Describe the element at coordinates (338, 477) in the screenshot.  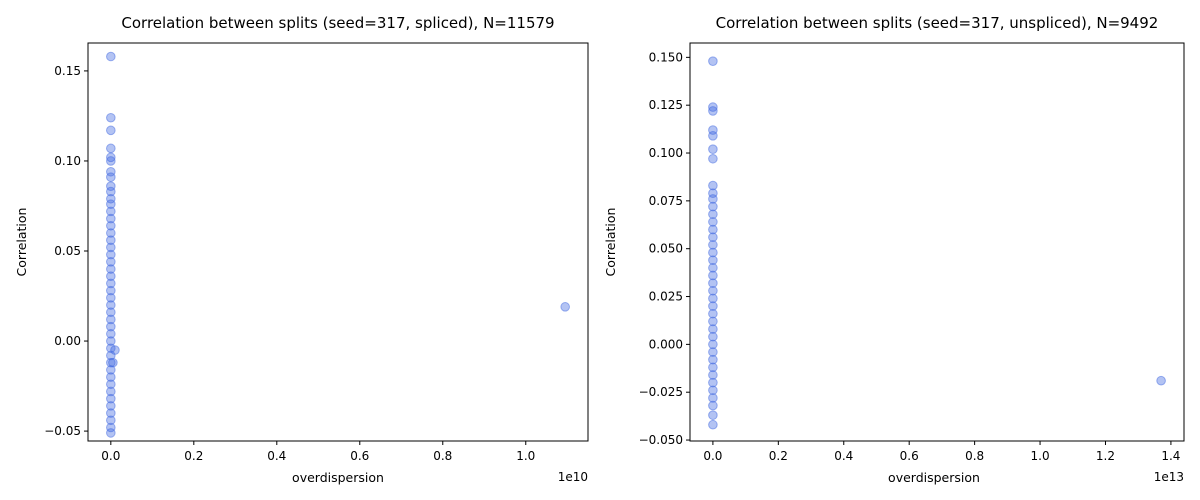
I see `x-axis-label-left: overdispersion` at that location.